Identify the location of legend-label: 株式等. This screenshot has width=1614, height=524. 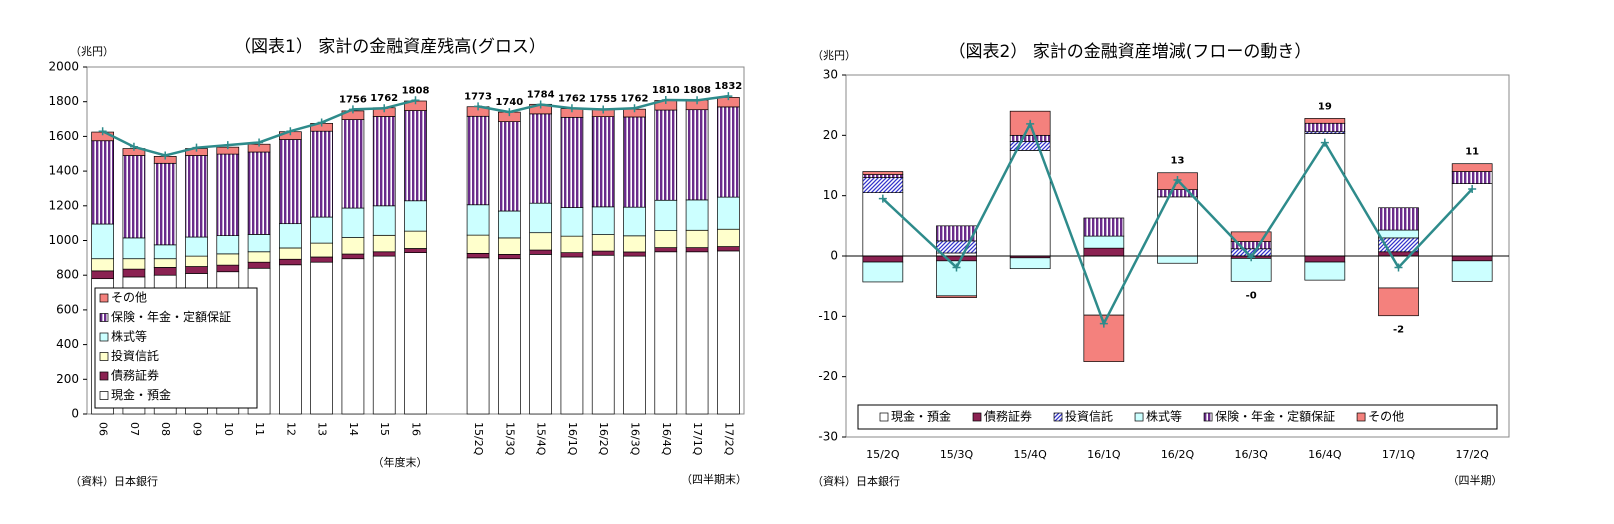
(129, 336).